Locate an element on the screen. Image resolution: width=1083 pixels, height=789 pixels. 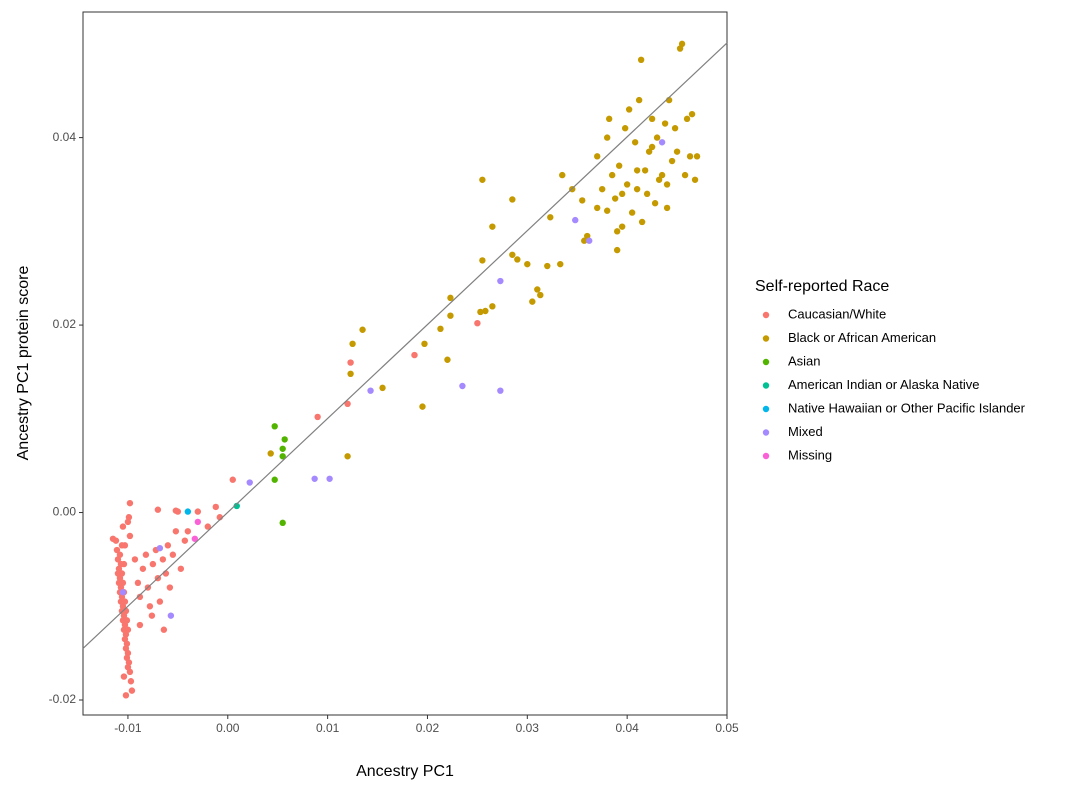
y-tick-label: 0.00 is located at coordinates (65, 512).